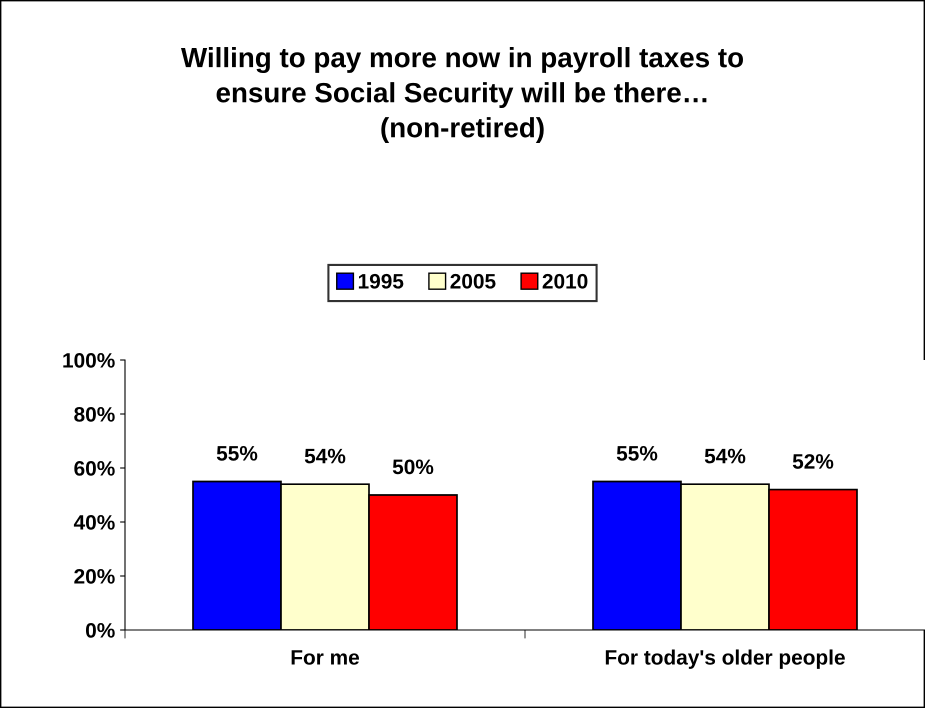  What do you see at coordinates (461, 95) in the screenshot?
I see `chart-title: Willing to pay more now in payroll taxes to ensure Social Security will be there… (non-retired)` at bounding box center [461, 95].